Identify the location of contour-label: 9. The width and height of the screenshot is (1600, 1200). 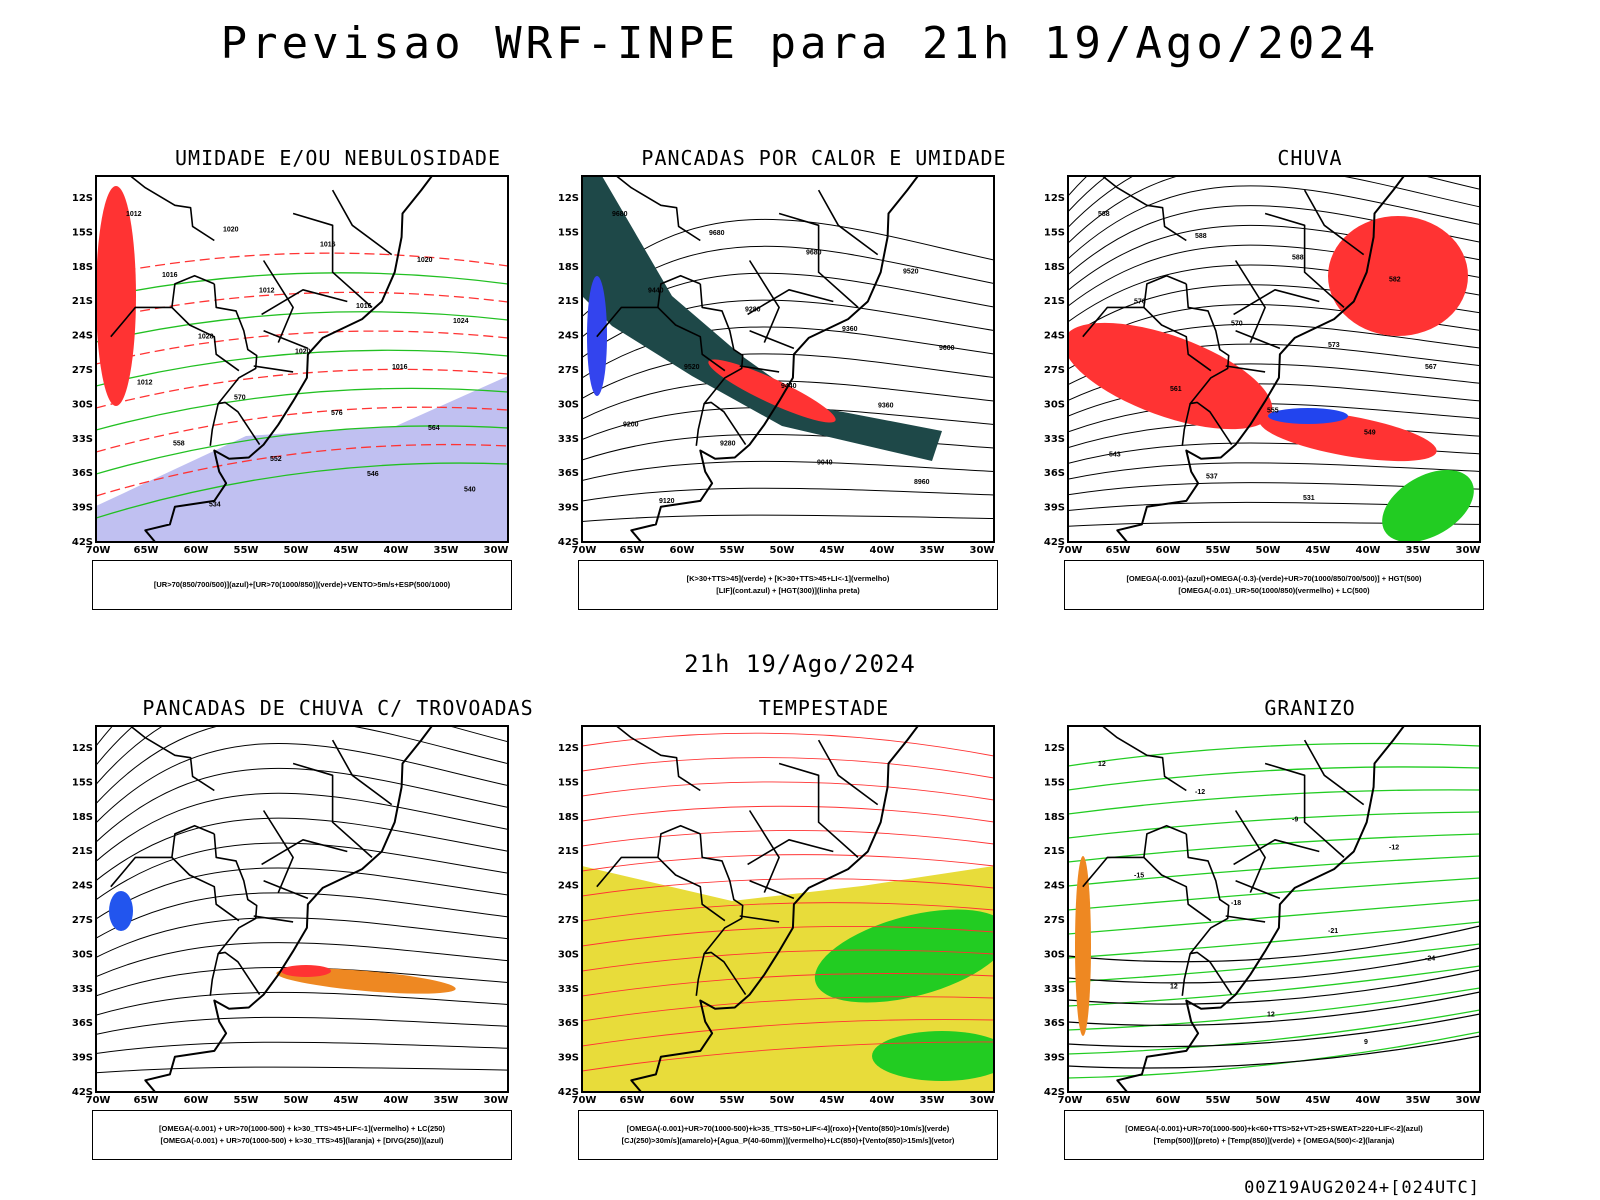
(1366, 1042).